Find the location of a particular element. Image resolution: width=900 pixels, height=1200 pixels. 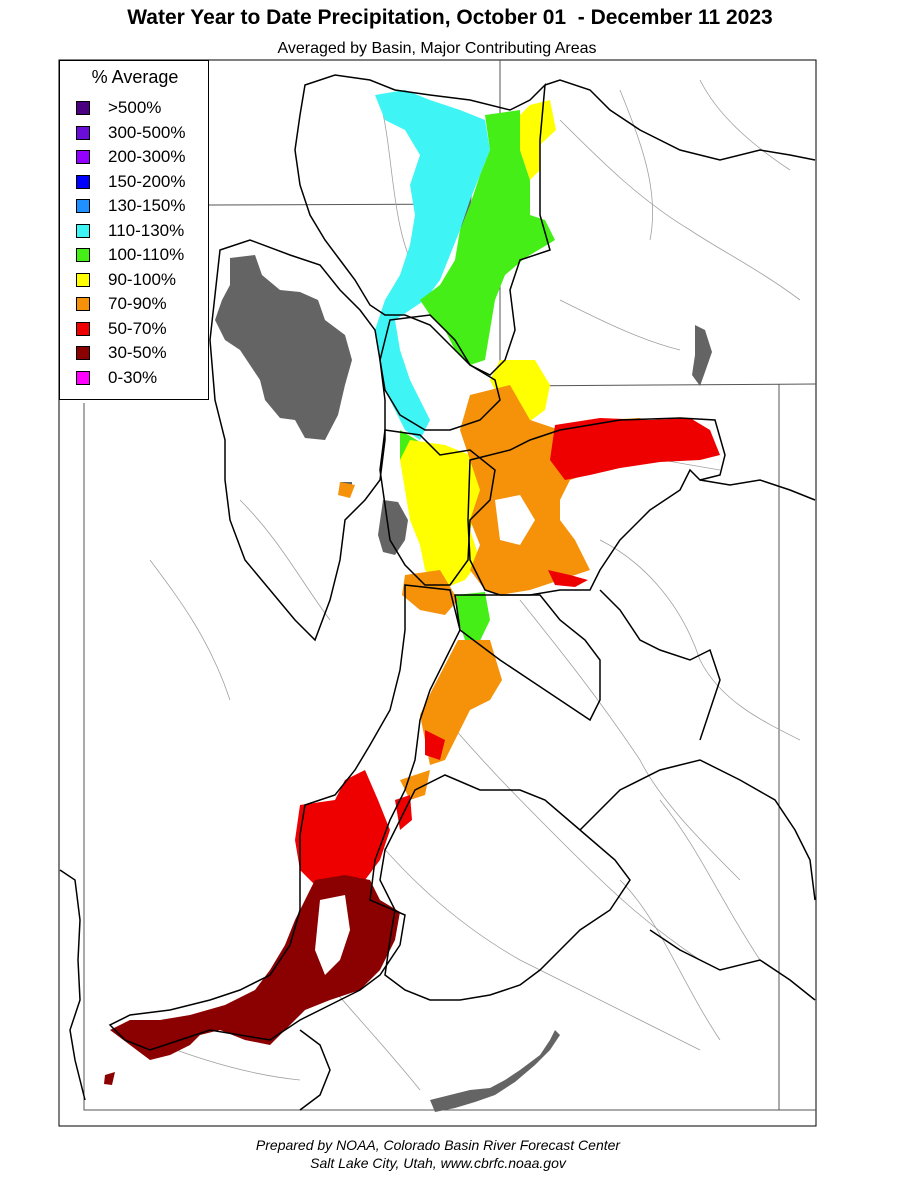

bear-river-basin is located at coordinates (422, 225).